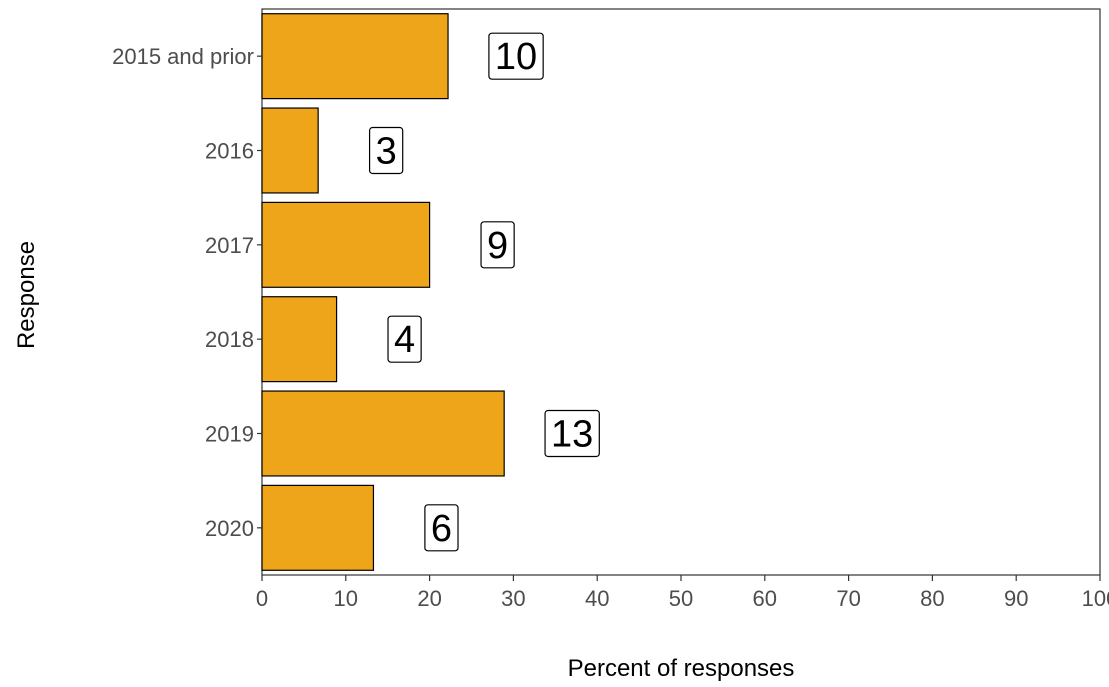  I want to click on x-axis-title: Percent of responses, so click(681, 668).